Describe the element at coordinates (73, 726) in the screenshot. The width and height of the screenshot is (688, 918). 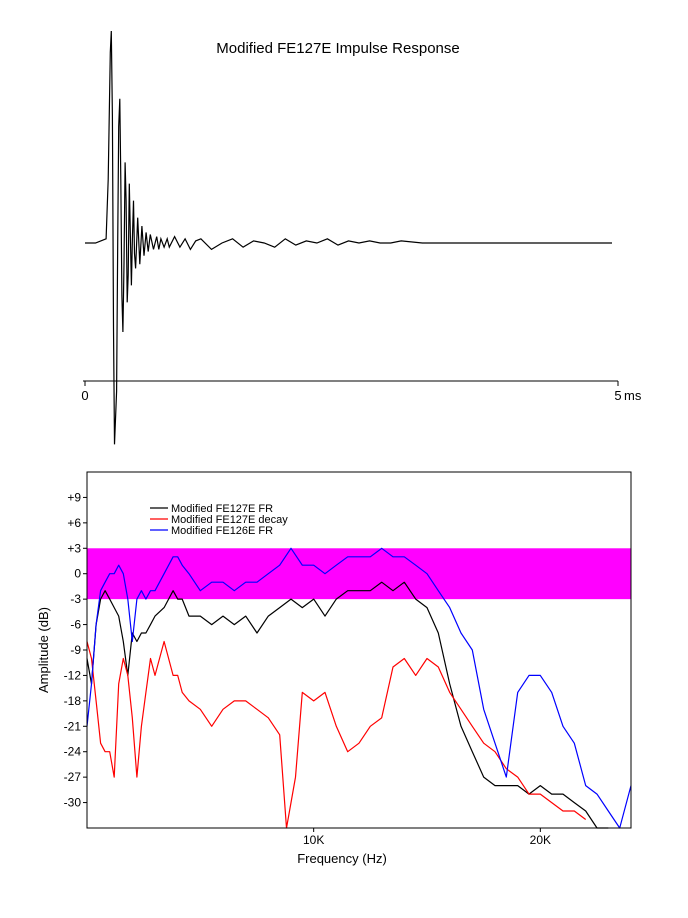
I see `y-tick-label: -21` at that location.